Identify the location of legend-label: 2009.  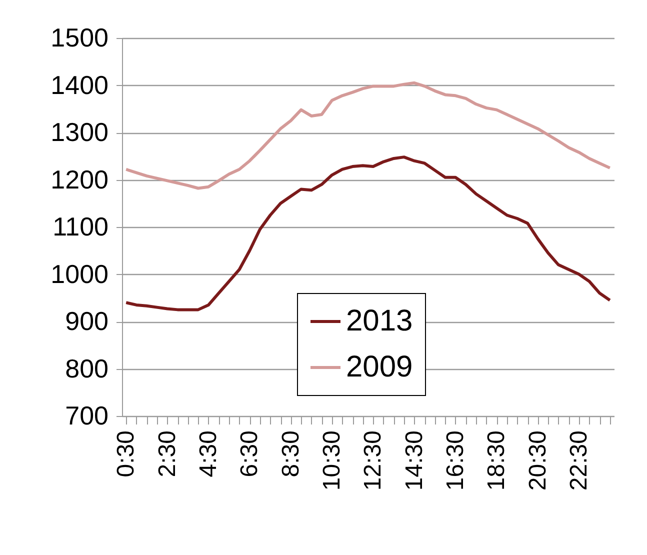
(379, 367).